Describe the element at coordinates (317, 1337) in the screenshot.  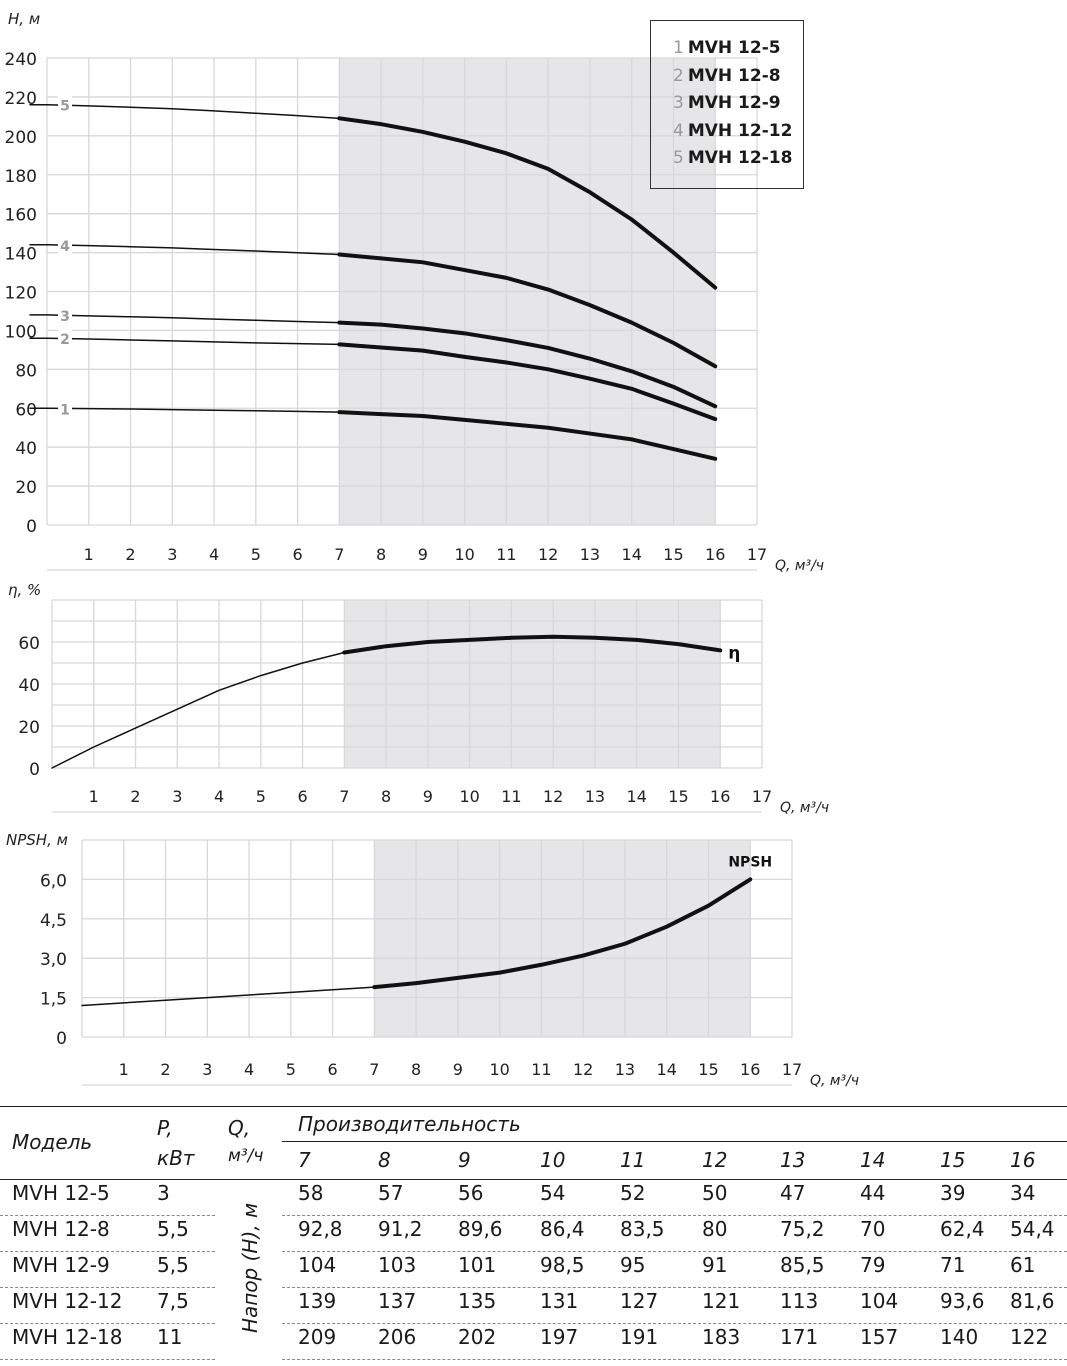
I see `cell-head: 209` at that location.